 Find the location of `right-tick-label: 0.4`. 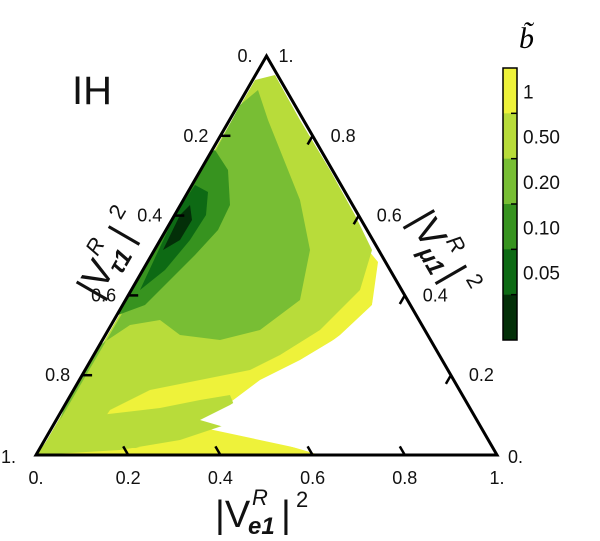

right-tick-label: 0.4 is located at coordinates (435, 295).